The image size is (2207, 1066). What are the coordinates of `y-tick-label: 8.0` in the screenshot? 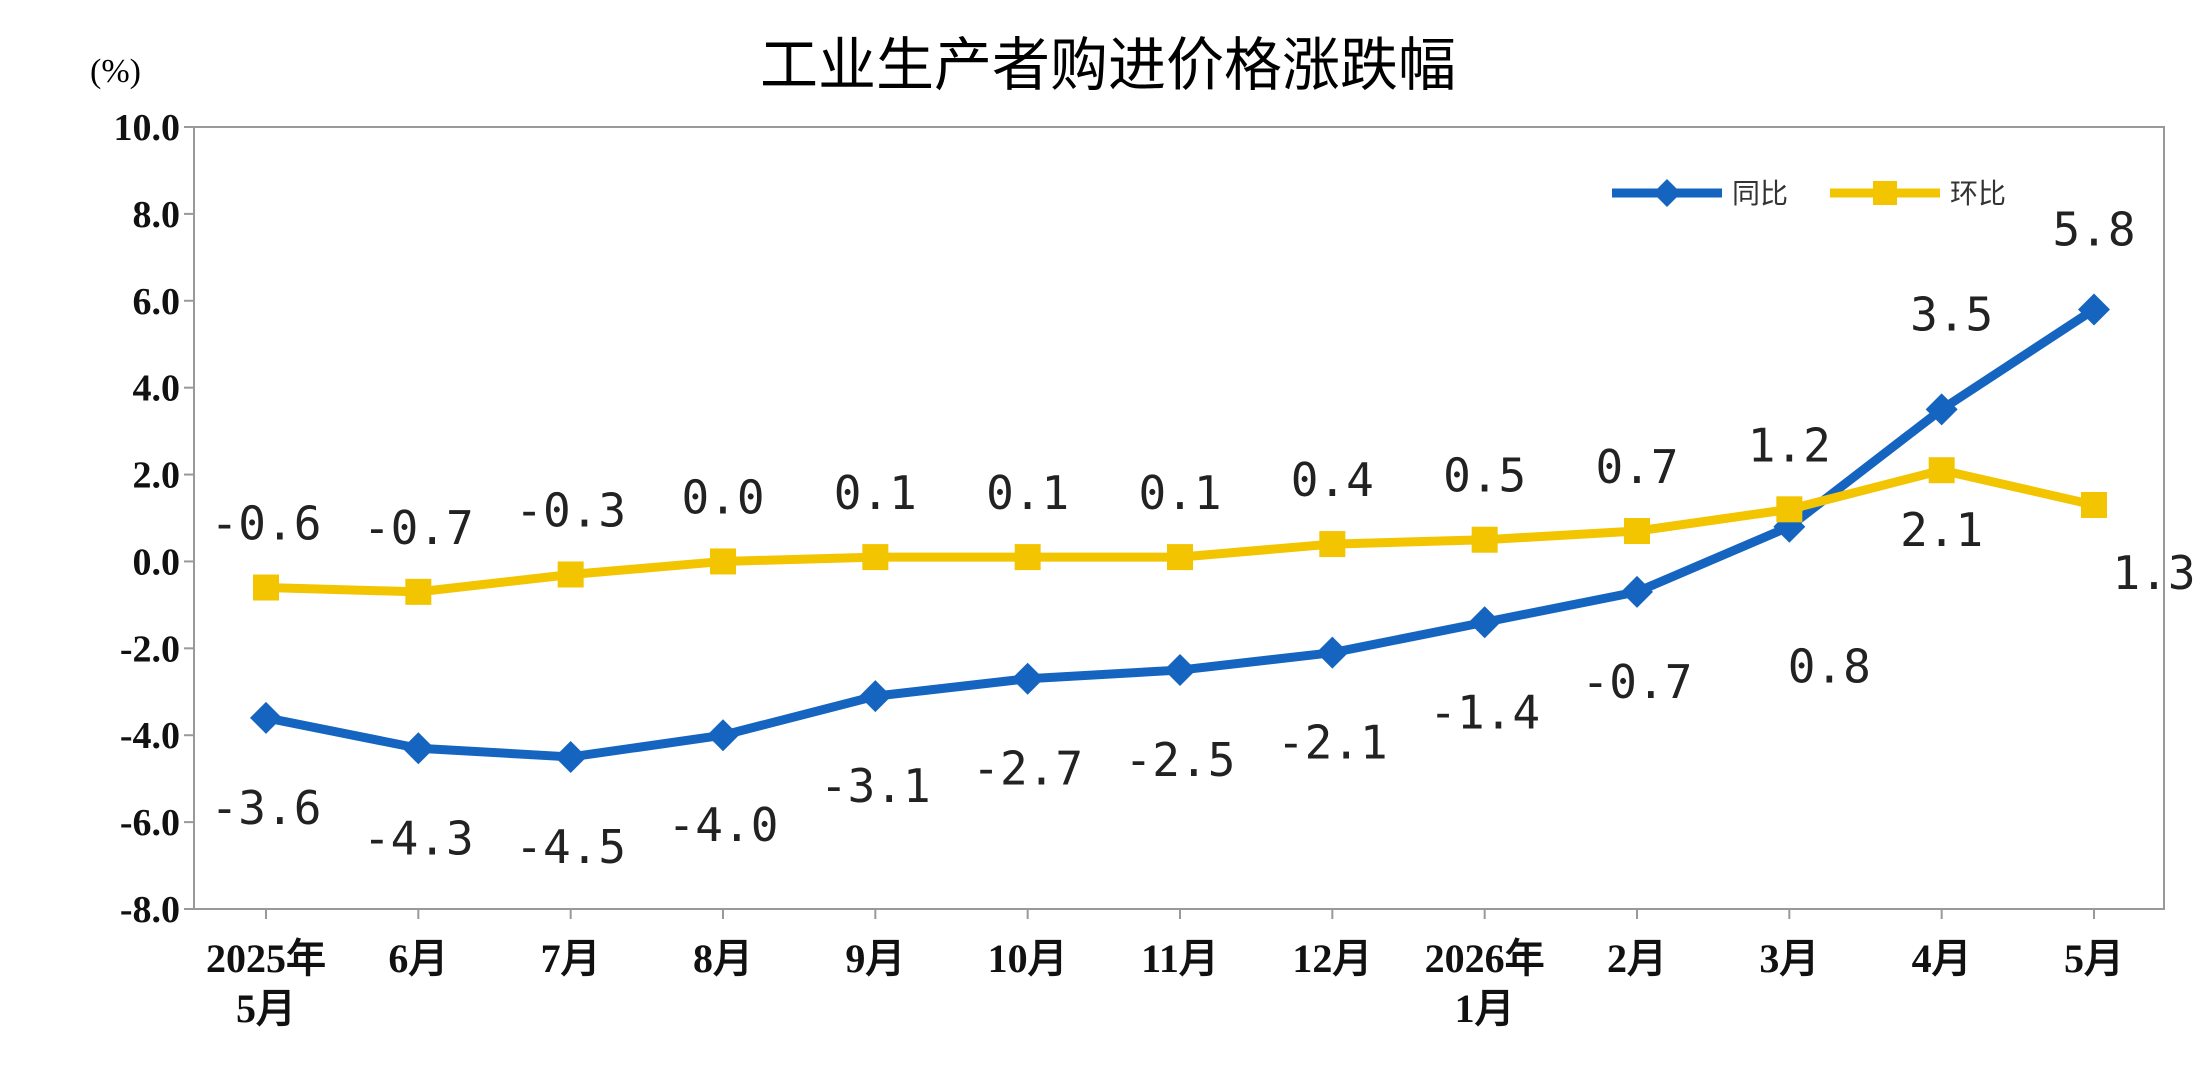 It's located at (157, 215).